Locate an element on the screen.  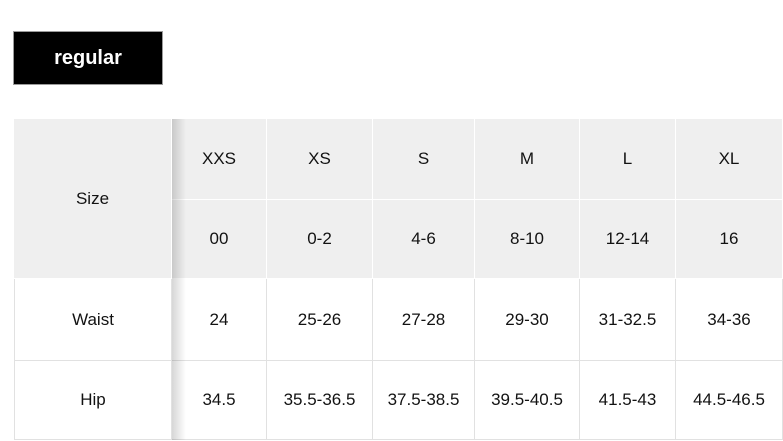
waist-value-cell: 27-28 is located at coordinates (424, 320).